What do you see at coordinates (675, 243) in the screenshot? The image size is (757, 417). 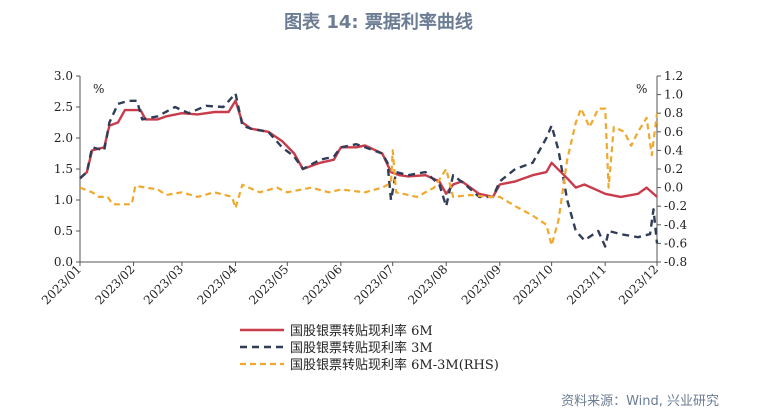 I see `right-tick-label: -0.6` at bounding box center [675, 243].